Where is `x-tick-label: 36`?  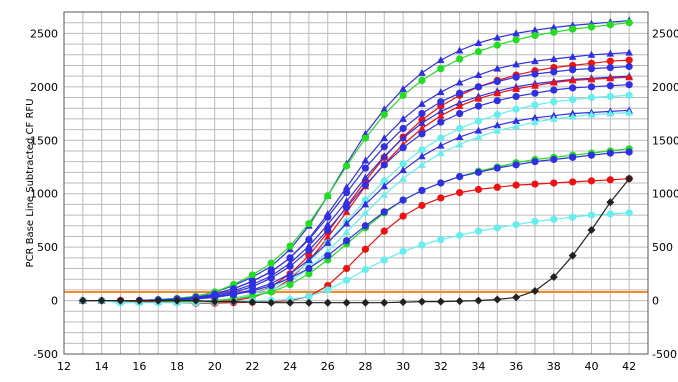 x-tick-label: 36 is located at coordinates (516, 366).